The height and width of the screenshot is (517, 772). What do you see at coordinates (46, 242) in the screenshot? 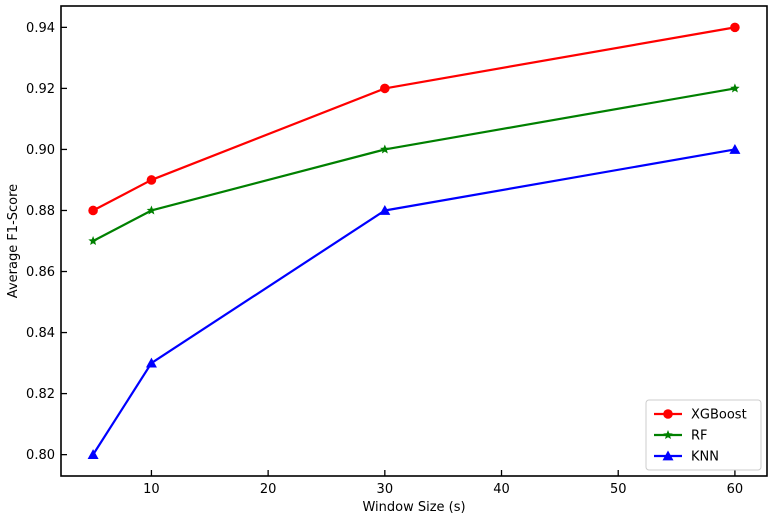
I see `y-axis: 0.80 0.82 0.84 0.86 0.88 0.90 0.92 0.94` at bounding box center [46, 242].